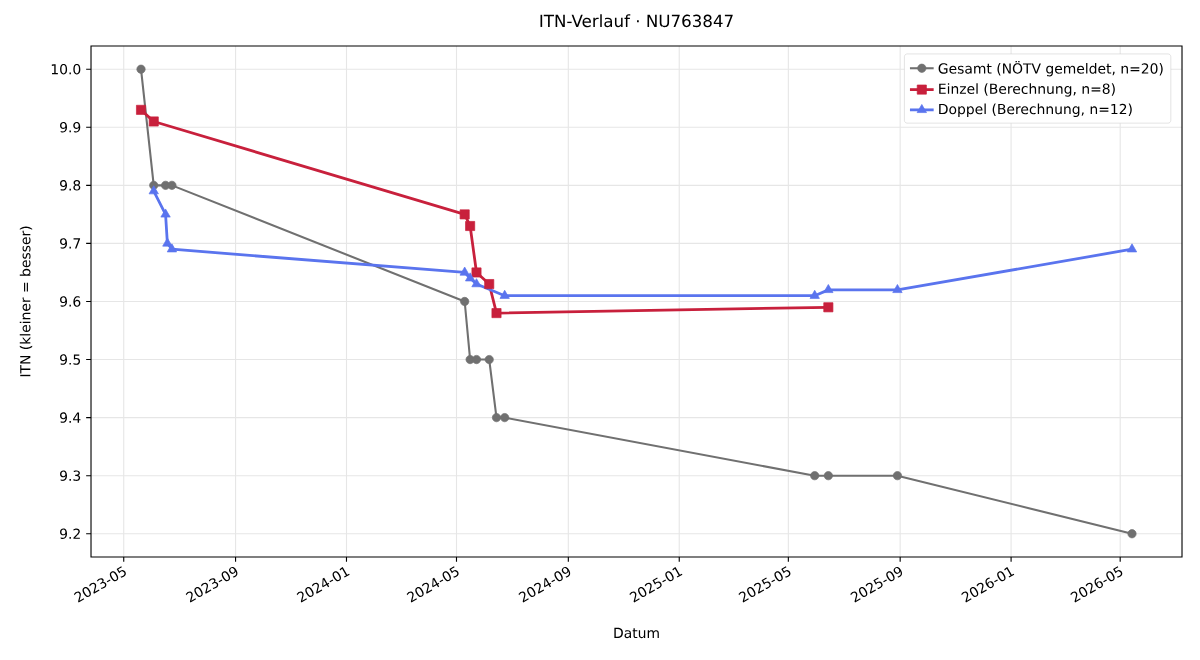 The width and height of the screenshot is (1200, 660). What do you see at coordinates (70, 475) in the screenshot?
I see `y-tick-label: 9.3` at bounding box center [70, 475].